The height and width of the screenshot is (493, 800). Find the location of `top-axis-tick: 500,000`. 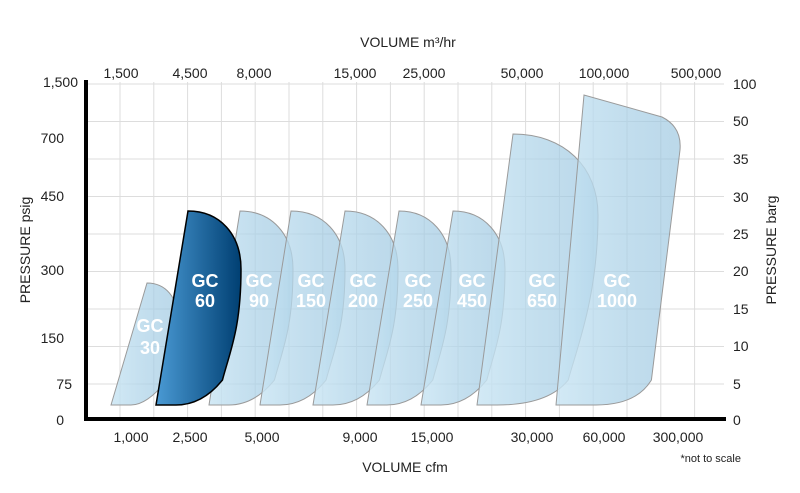

top-axis-tick: 500,000 is located at coordinates (696, 73).